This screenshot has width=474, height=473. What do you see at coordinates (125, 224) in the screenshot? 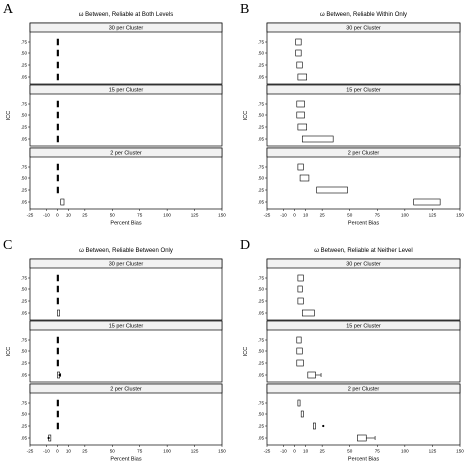
I see `x-axis-title: Percent Bias` at bounding box center [125, 224].